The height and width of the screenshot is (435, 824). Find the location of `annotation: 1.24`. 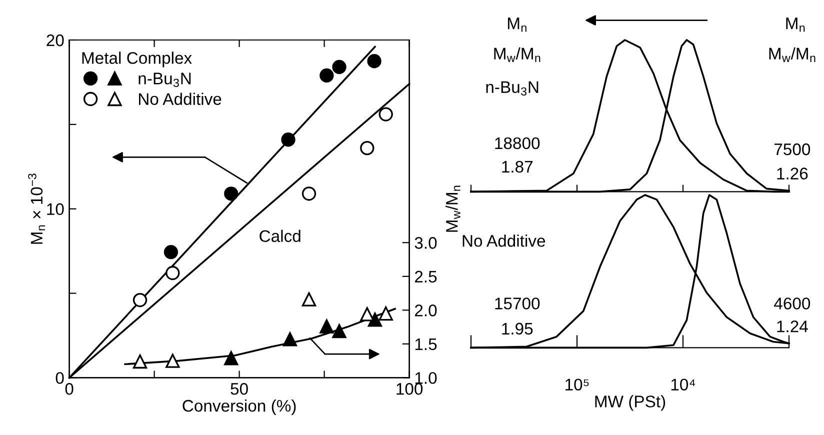

annotation: 1.24 is located at coordinates (792, 326).